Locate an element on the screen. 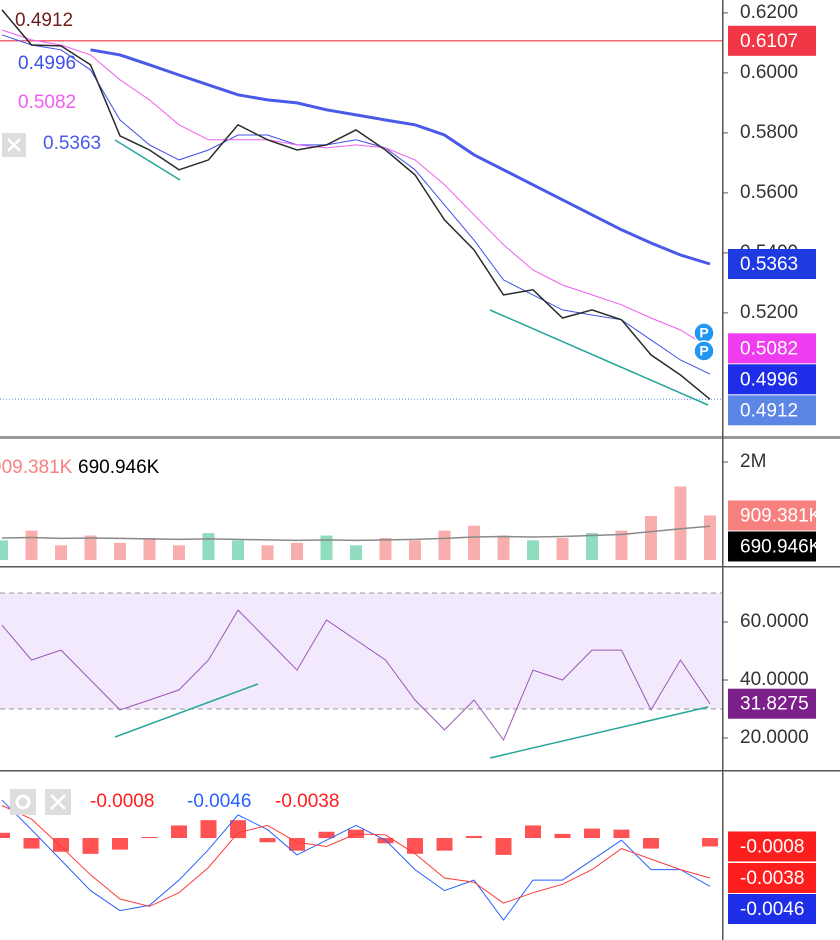 Image resolution: width=840 pixels, height=940 pixels. legend-value: 0.5363 is located at coordinates (72, 143).